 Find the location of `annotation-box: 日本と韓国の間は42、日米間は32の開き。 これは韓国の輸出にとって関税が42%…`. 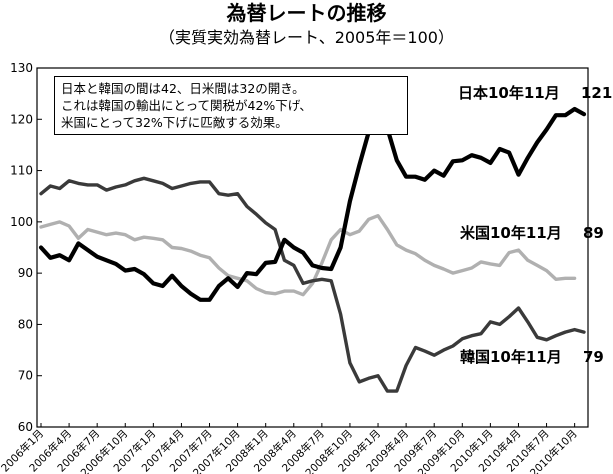

annotation-box: 日本と韓国の間は42、日米間は32の開き。 これは韓国の輸出にとって関税が42%… is located at coordinates (231, 105).